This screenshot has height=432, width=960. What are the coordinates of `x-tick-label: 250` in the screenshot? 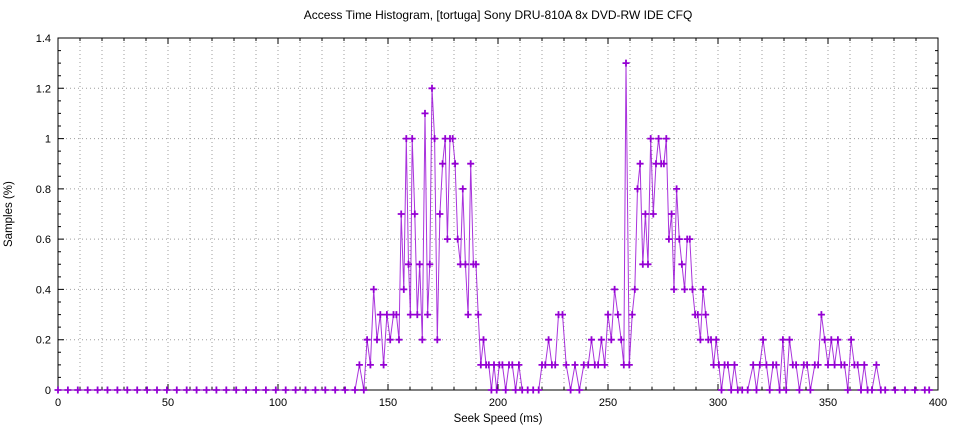 It's located at (608, 403).